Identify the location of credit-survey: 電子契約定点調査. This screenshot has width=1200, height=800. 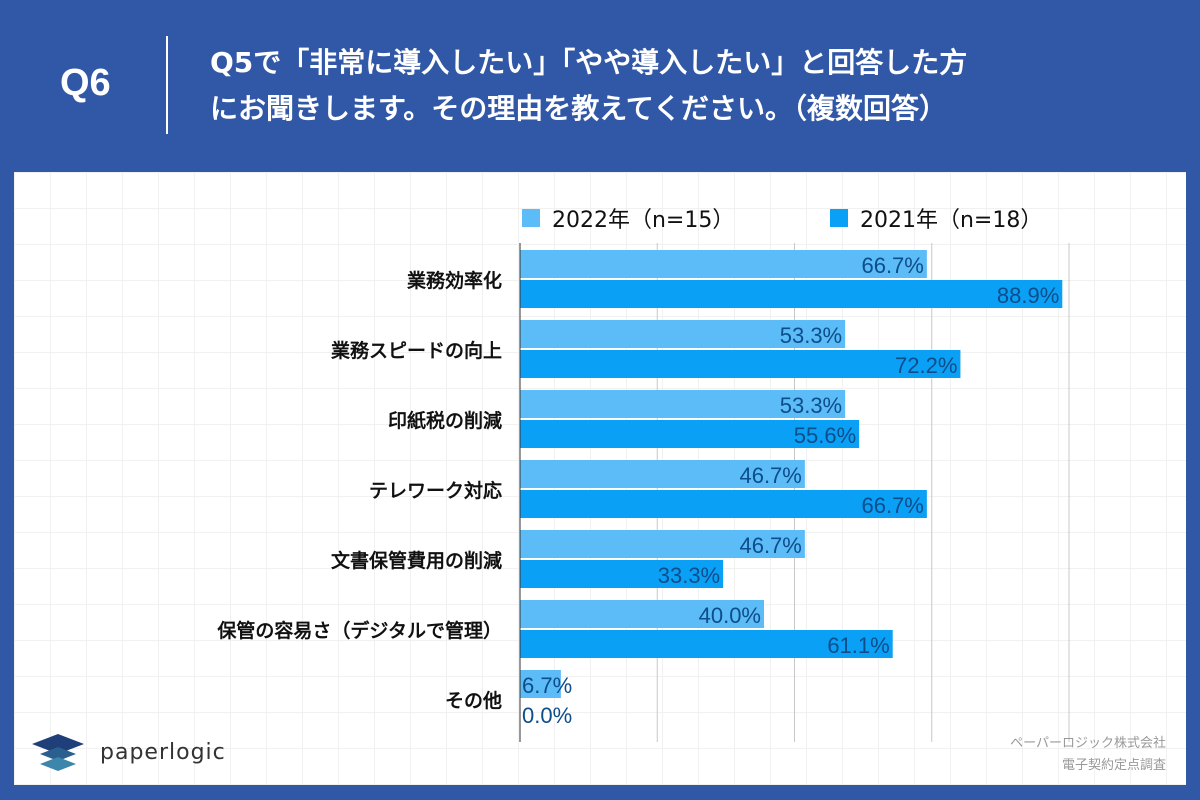
(1113, 765).